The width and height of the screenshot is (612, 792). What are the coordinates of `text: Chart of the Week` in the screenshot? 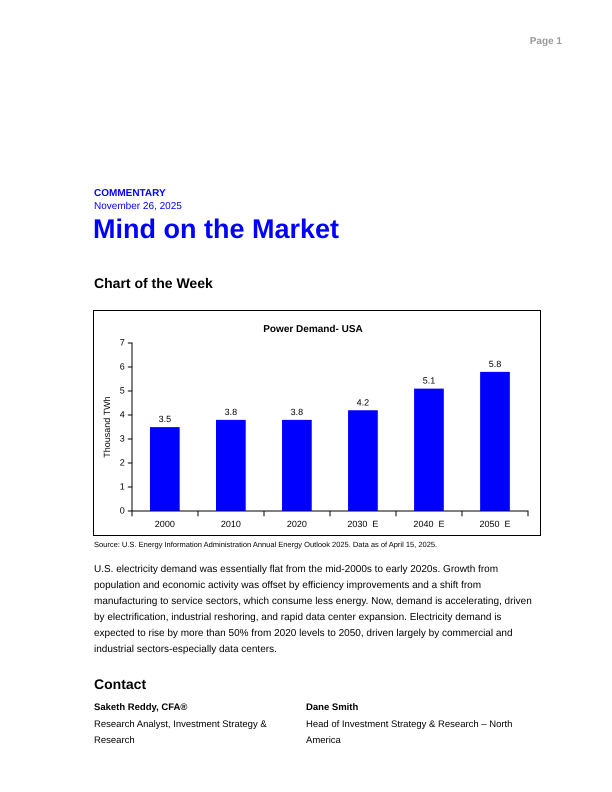 It's located at (153, 283).